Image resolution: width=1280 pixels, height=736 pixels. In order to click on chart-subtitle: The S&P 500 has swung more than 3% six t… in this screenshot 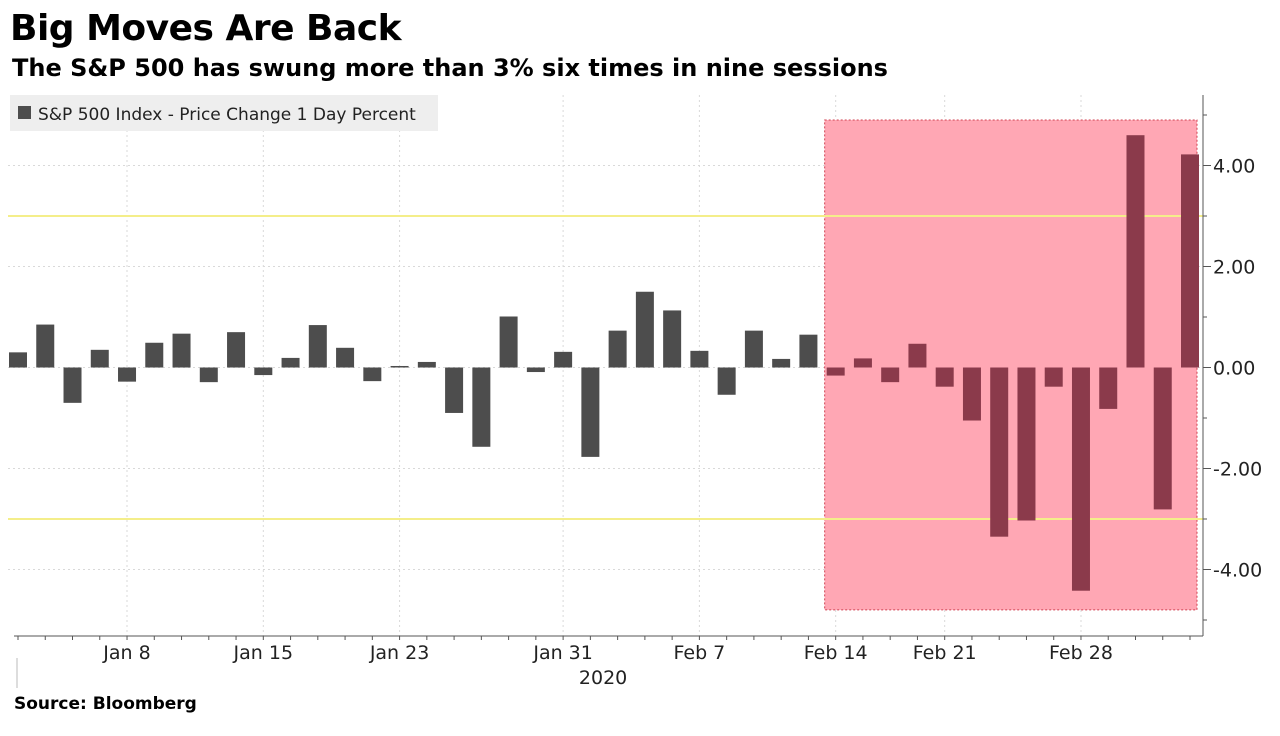, I will do `click(450, 68)`.